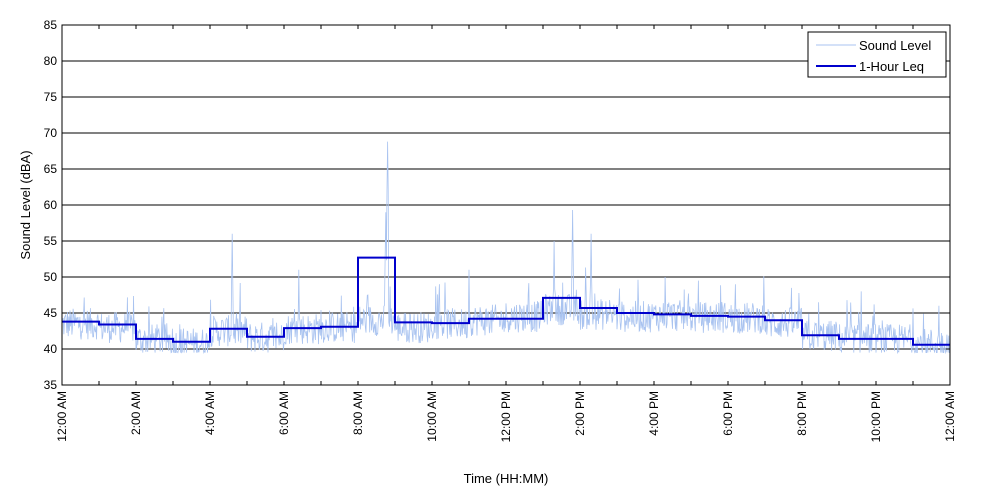  I want to click on y-tick-label: 75, so click(51, 97).